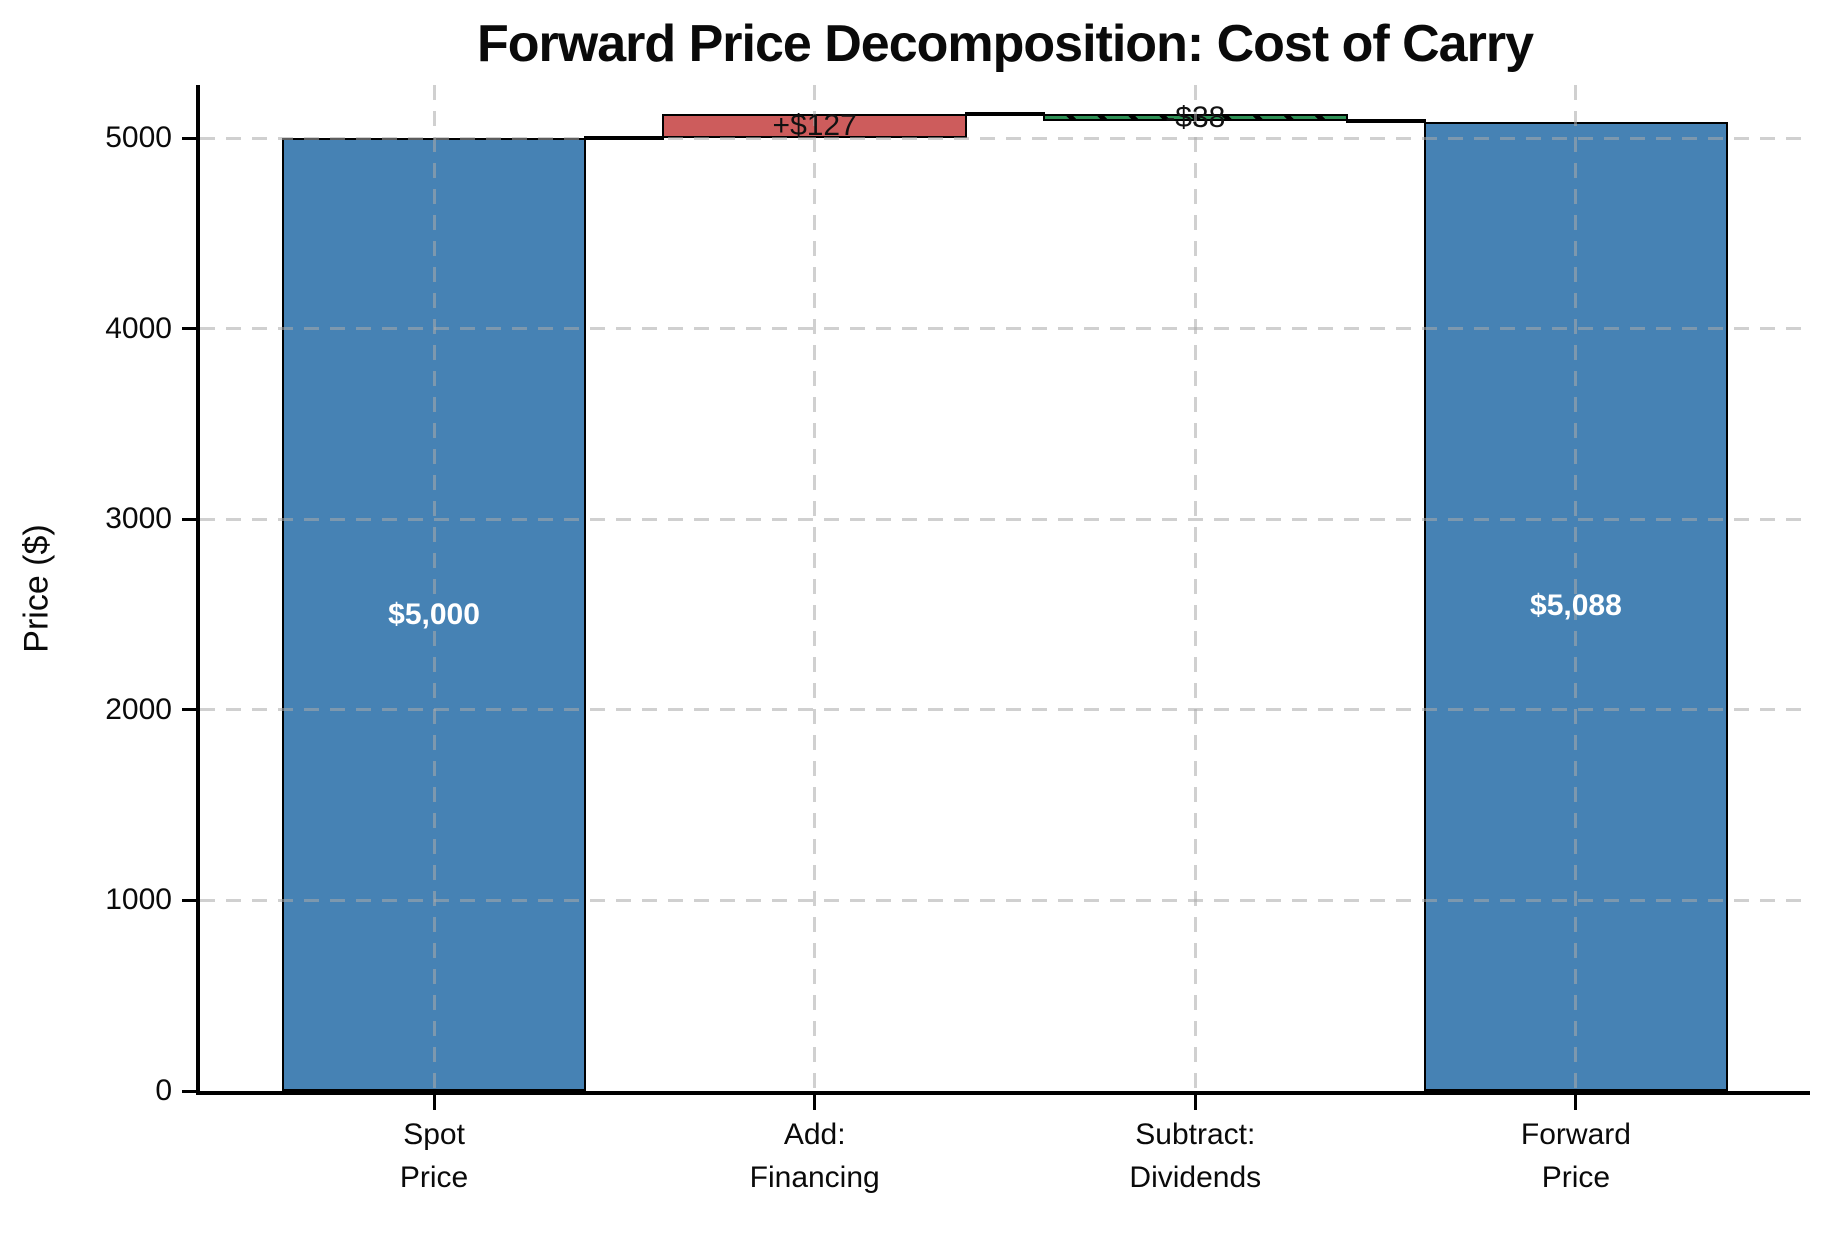  What do you see at coordinates (1195, 1134) in the screenshot?
I see `x-tick-label-line: Subtract:` at bounding box center [1195, 1134].